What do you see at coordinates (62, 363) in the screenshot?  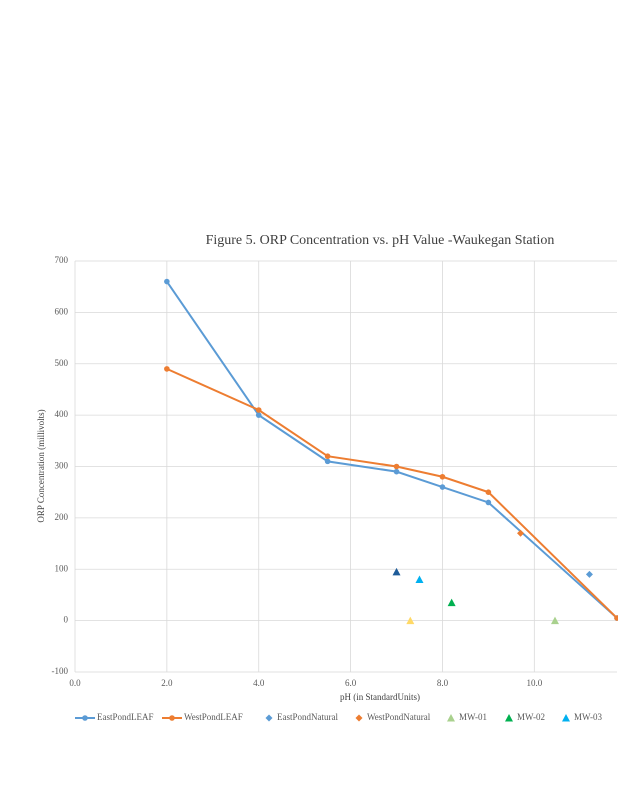 I see `y-tick-label: 500` at bounding box center [62, 363].